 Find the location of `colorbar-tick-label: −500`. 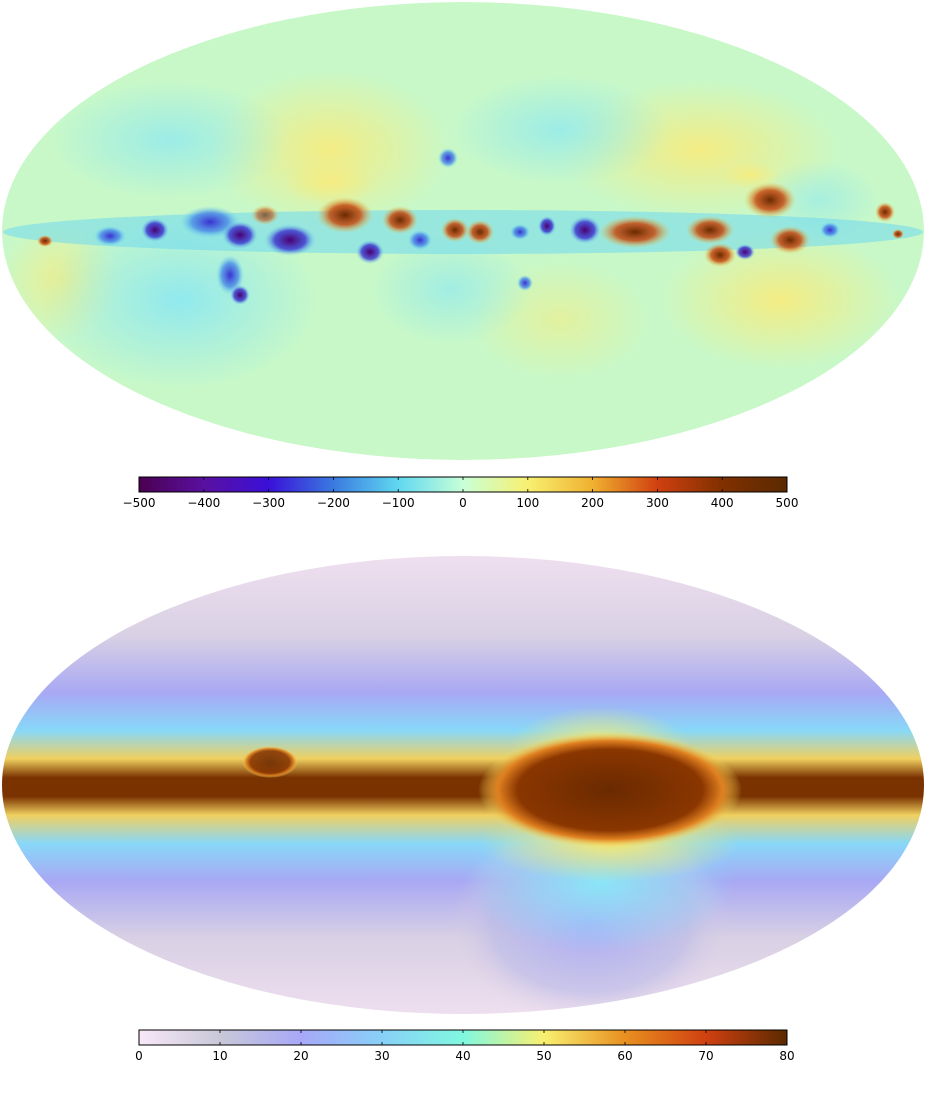

colorbar-tick-label: −500 is located at coordinates (139, 503).